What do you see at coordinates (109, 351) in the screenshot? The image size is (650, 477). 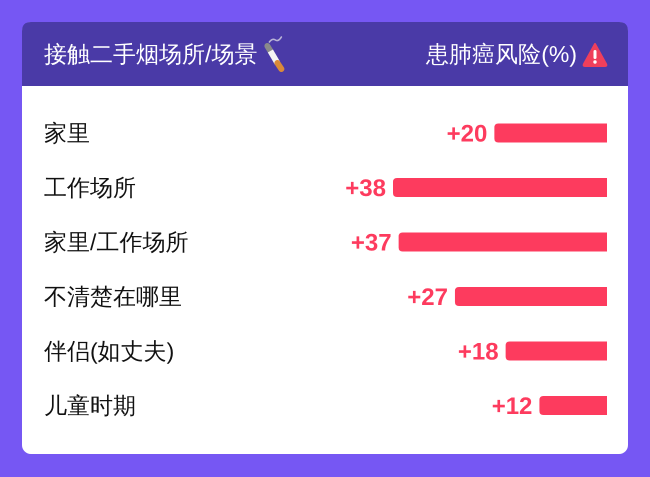 I see `category: 伴侣(如丈夫)` at bounding box center [109, 351].